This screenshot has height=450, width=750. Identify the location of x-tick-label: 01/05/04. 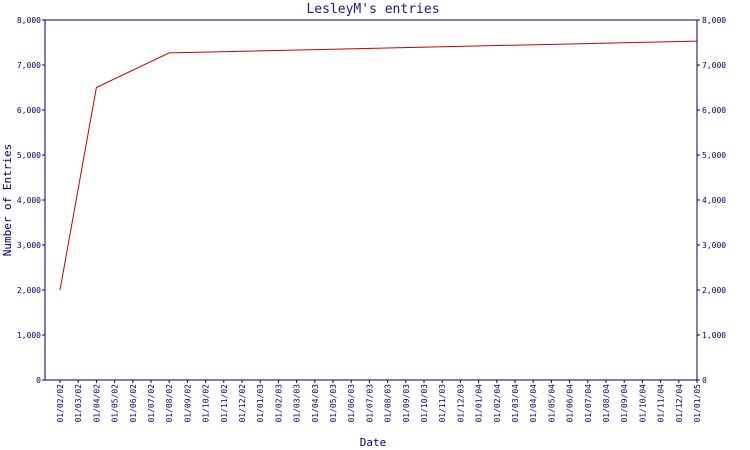
(551, 403).